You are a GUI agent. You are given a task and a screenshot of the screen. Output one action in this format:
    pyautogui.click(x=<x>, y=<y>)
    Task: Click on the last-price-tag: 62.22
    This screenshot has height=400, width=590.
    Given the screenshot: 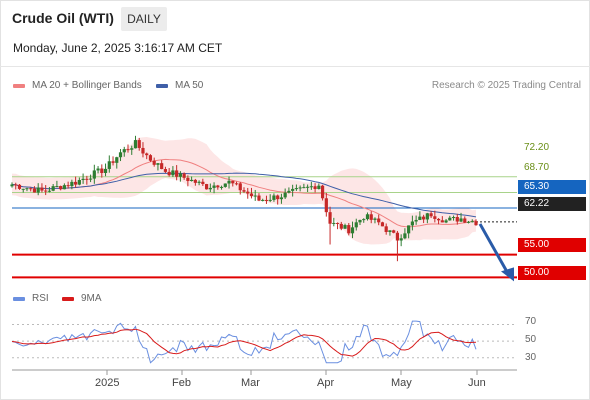 What is the action you would take?
    pyautogui.click(x=552, y=204)
    